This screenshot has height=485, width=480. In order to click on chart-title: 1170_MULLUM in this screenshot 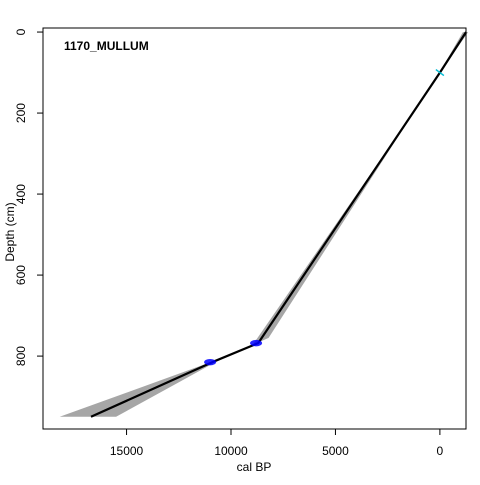, I will do `click(106, 46)`.